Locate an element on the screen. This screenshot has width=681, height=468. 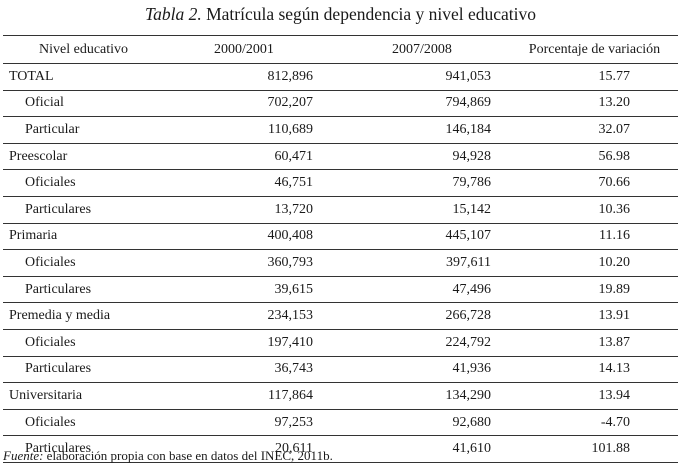
value-porcentaje-variacion: 56.98 is located at coordinates (594, 157).